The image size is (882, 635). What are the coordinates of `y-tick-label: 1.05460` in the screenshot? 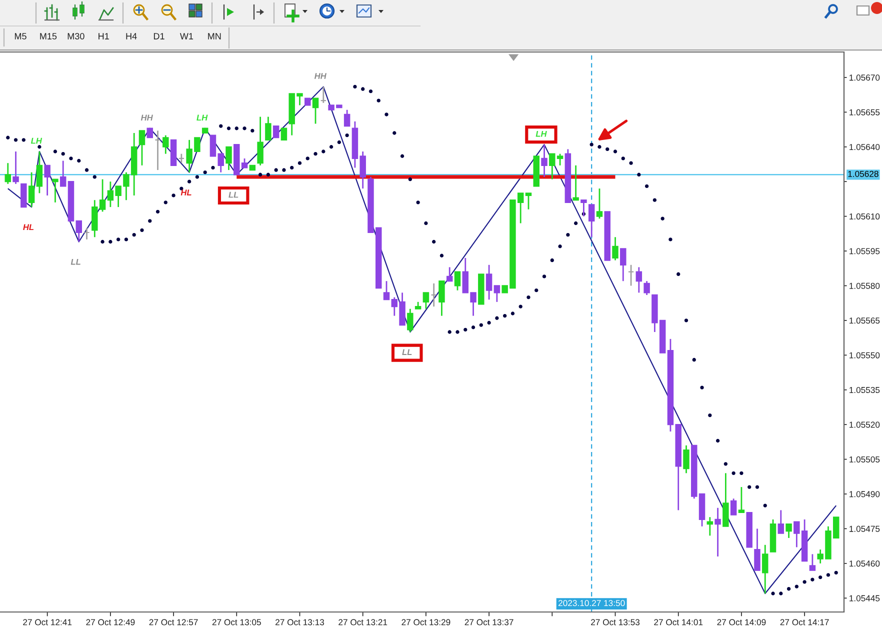 It's located at (865, 563).